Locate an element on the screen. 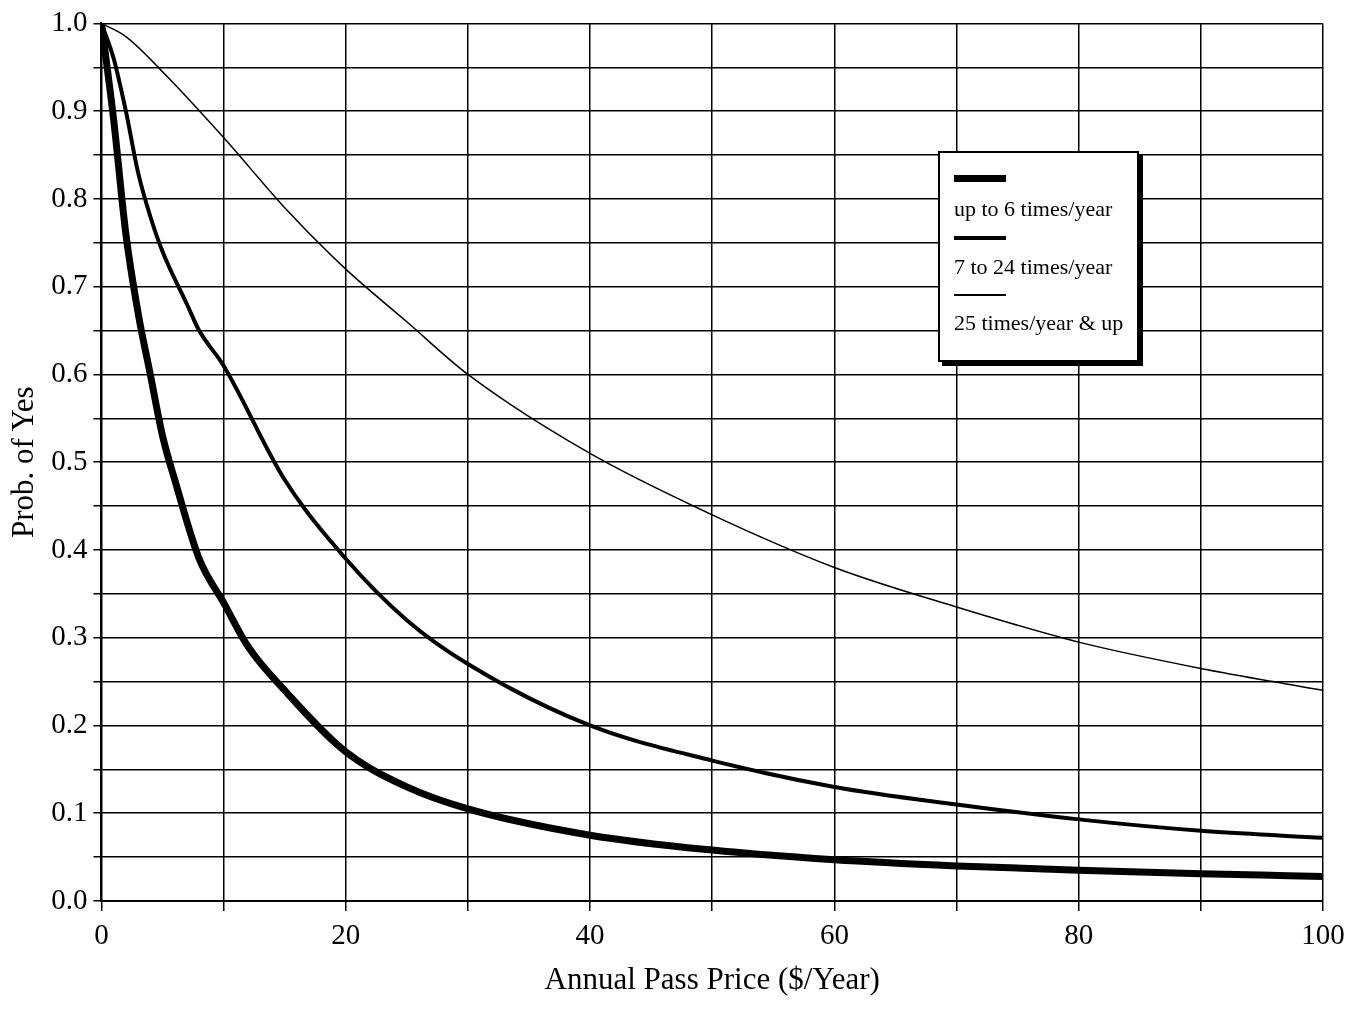 Image resolution: width=1355 pixels, height=1009 pixels. x-axis-title: Annual Pass Price ($/Year) is located at coordinates (712, 978).